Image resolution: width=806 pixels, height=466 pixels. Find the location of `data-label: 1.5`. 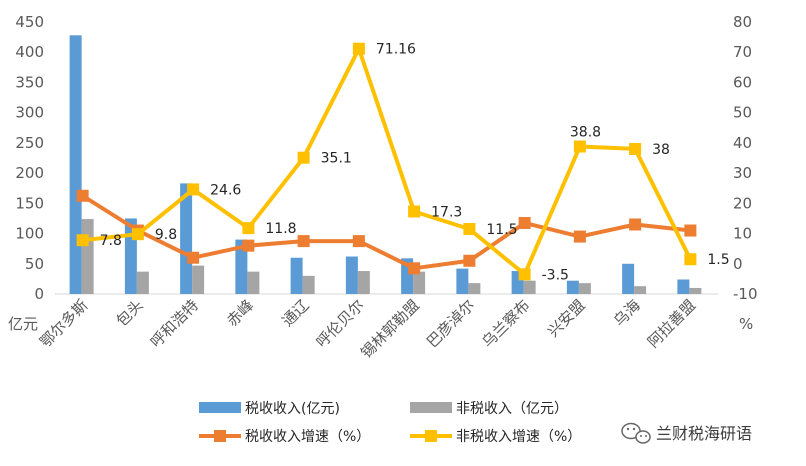

data-label: 1.5 is located at coordinates (718, 260).